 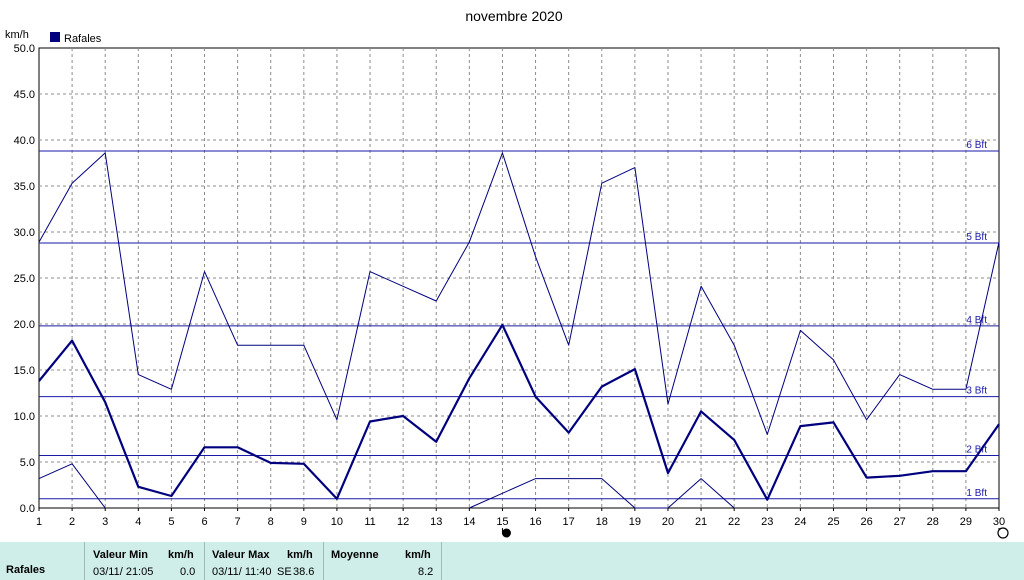 What do you see at coordinates (24, 49) in the screenshot?
I see `y-tick-label: 50.0` at bounding box center [24, 49].